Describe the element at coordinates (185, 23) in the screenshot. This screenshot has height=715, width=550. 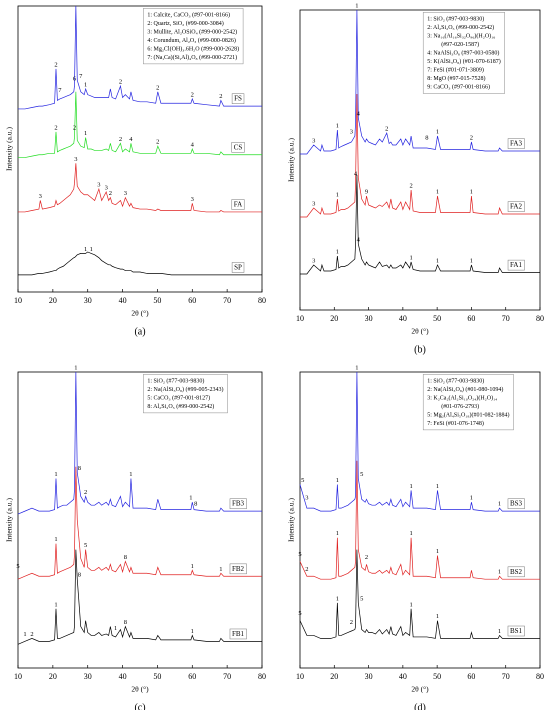
I see `legend-entry: 2: Quartz, SiO₂ (#99-000-3084)` at that location.